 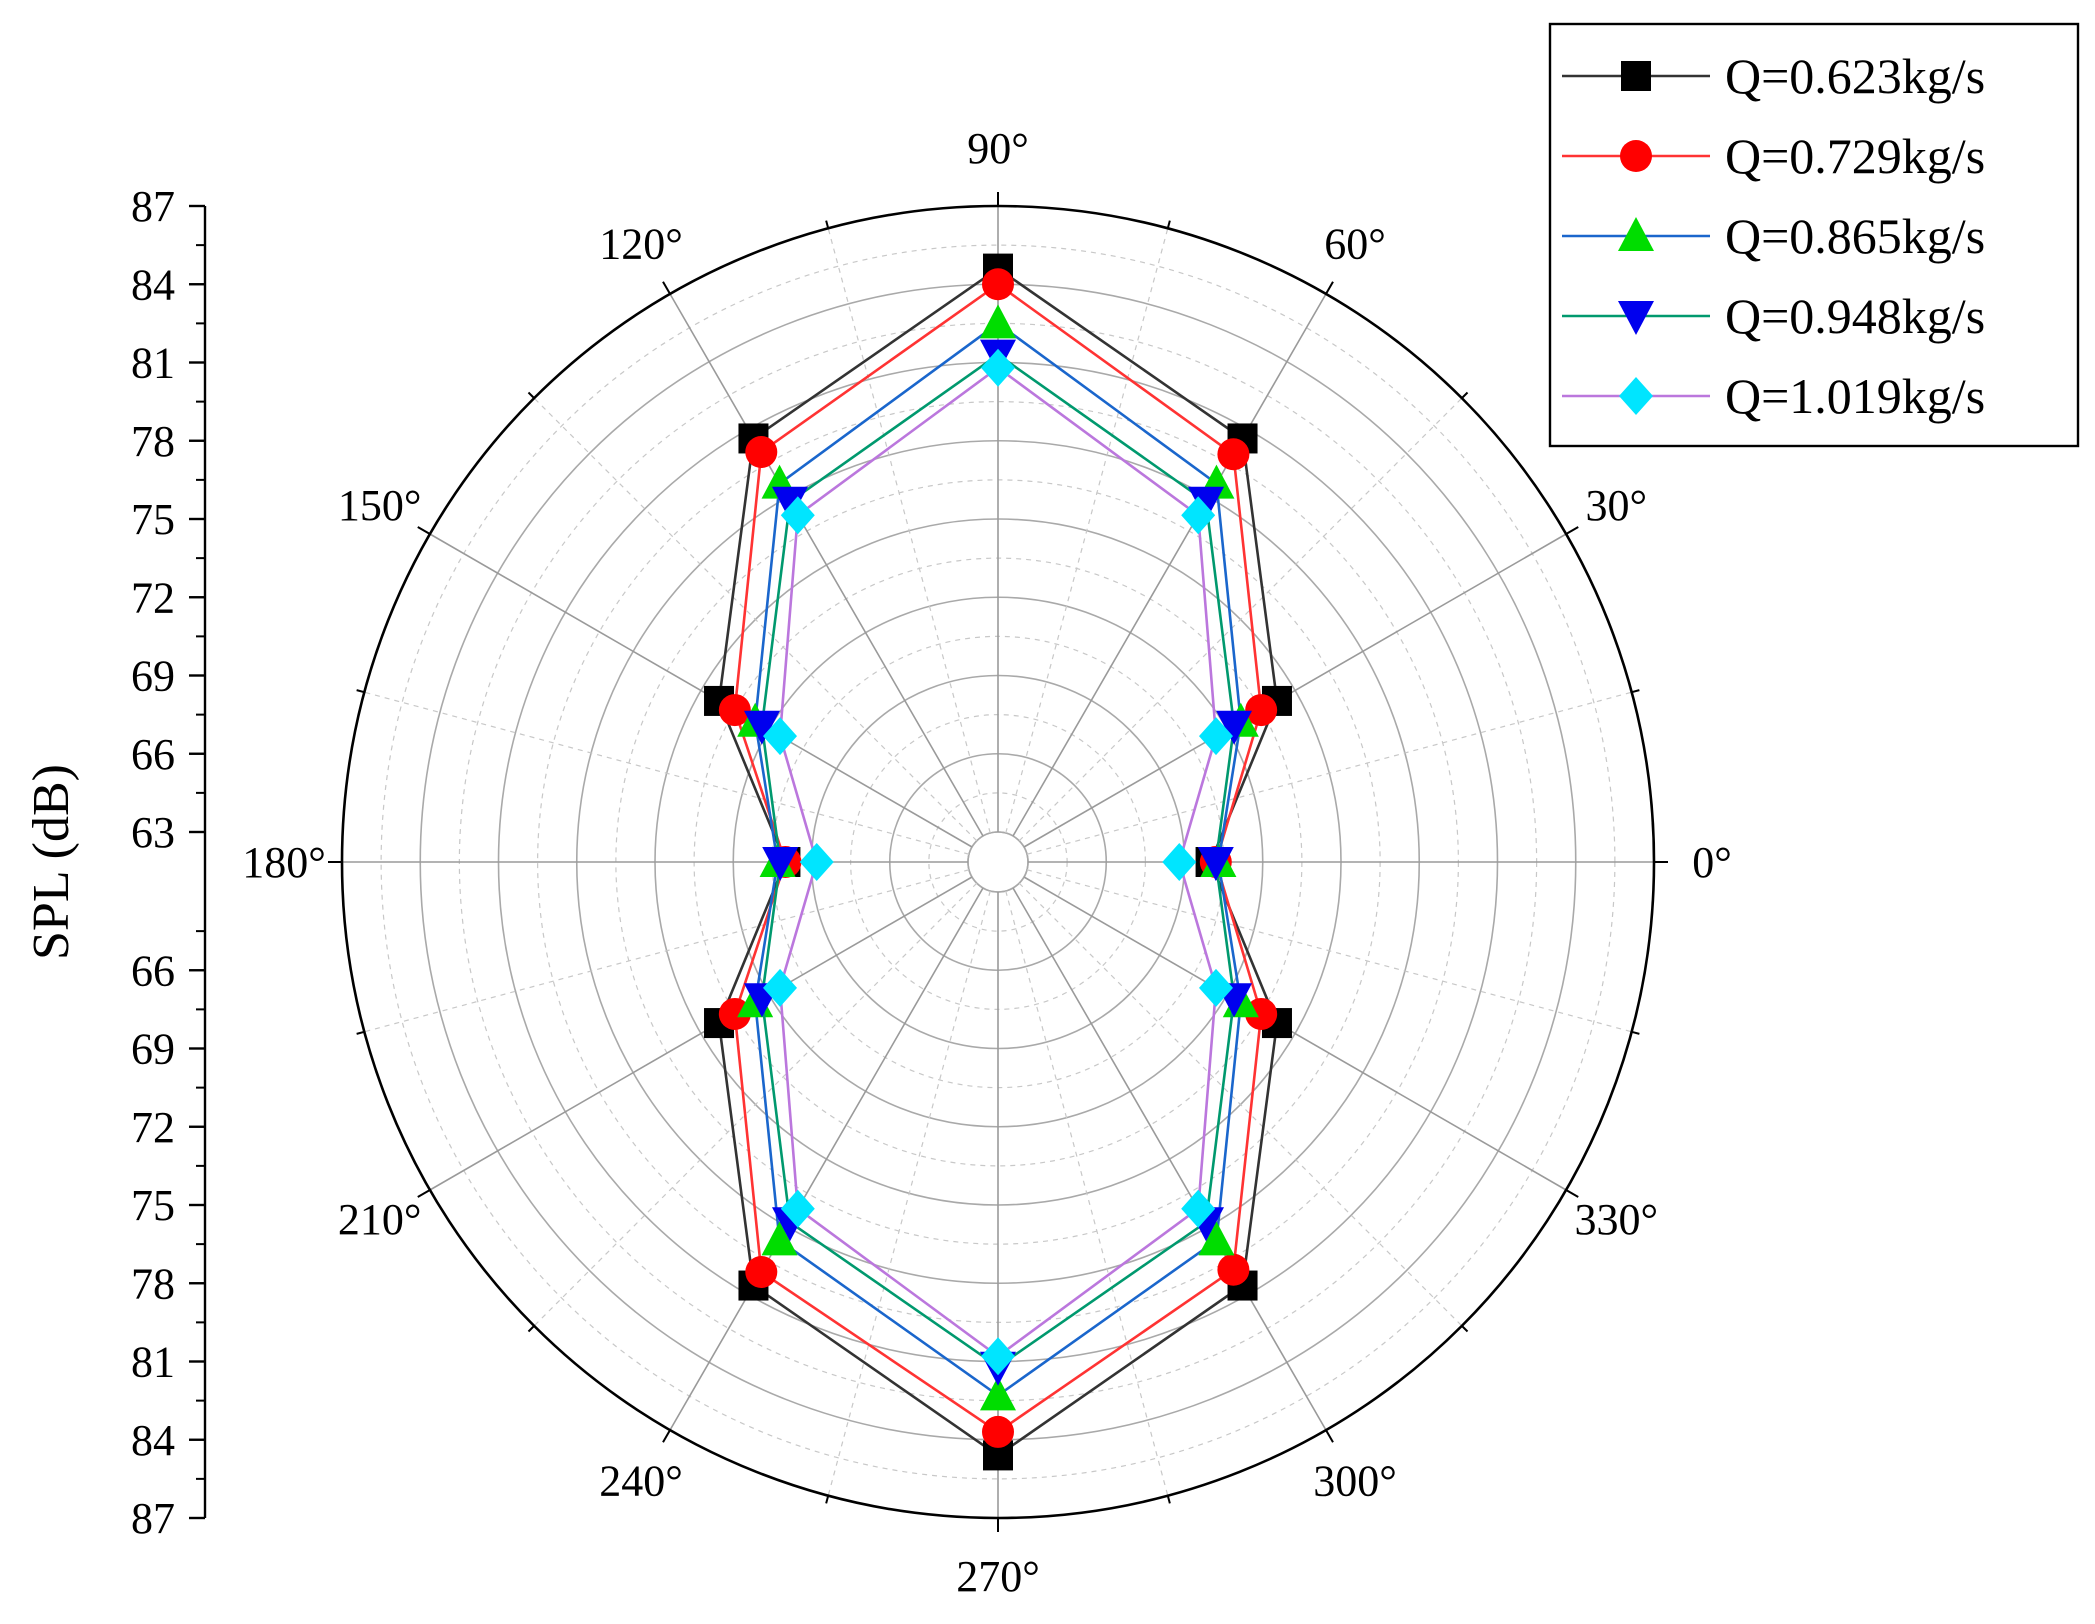 What do you see at coordinates (1617, 1219) in the screenshot?
I see `angle-label: 330°` at bounding box center [1617, 1219].